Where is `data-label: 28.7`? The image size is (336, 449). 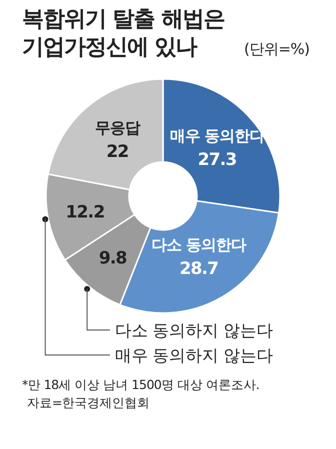 data-label: 28.7 is located at coordinates (198, 268).